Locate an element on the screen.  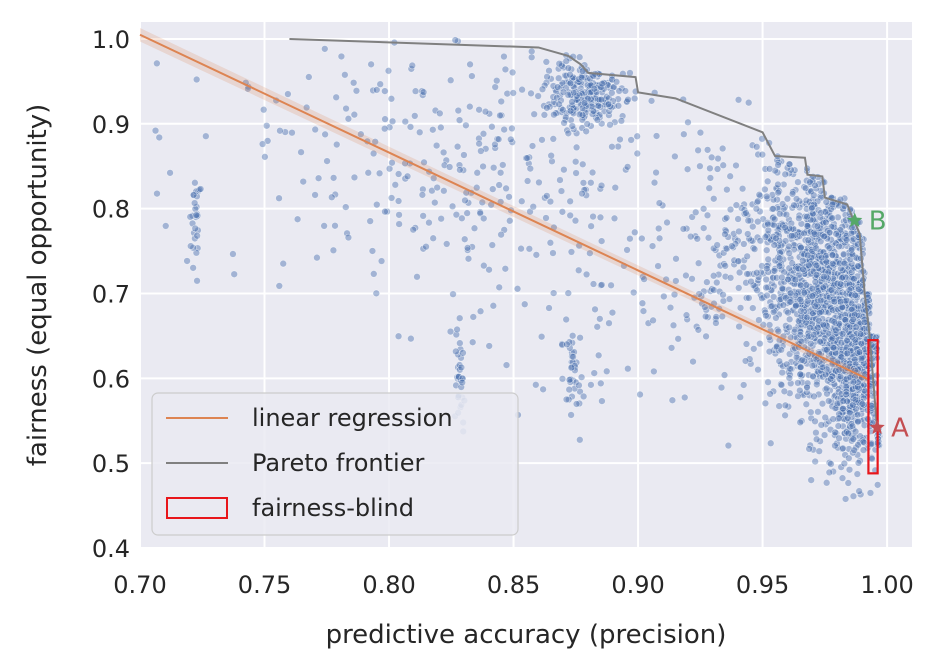
y-tick-label: 0.8 is located at coordinates (111, 210).